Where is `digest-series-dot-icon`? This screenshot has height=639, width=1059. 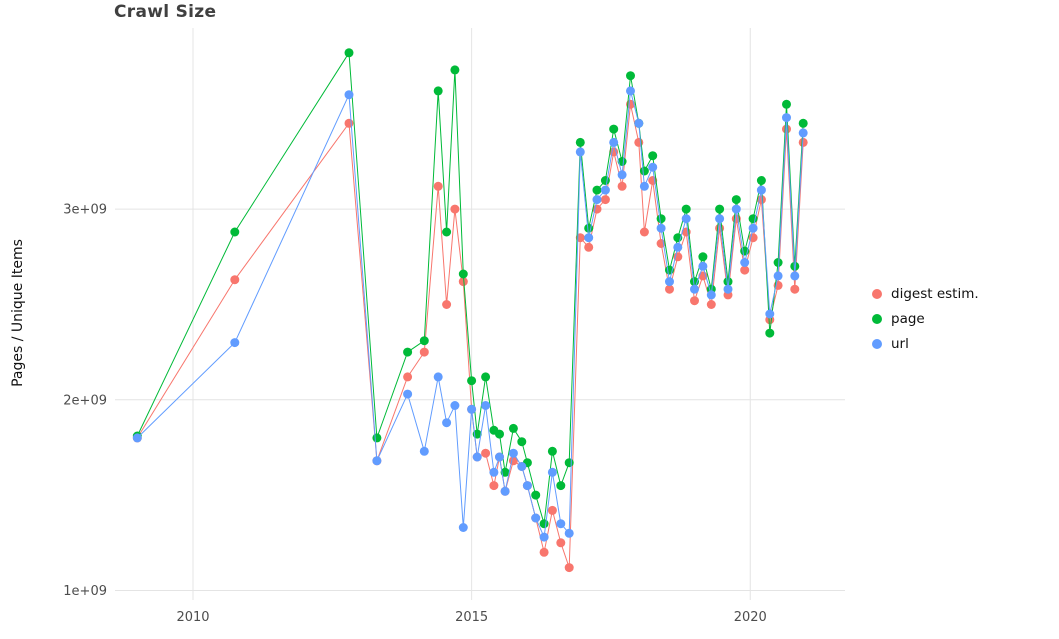 digest-series-dot-icon is located at coordinates (877, 294).